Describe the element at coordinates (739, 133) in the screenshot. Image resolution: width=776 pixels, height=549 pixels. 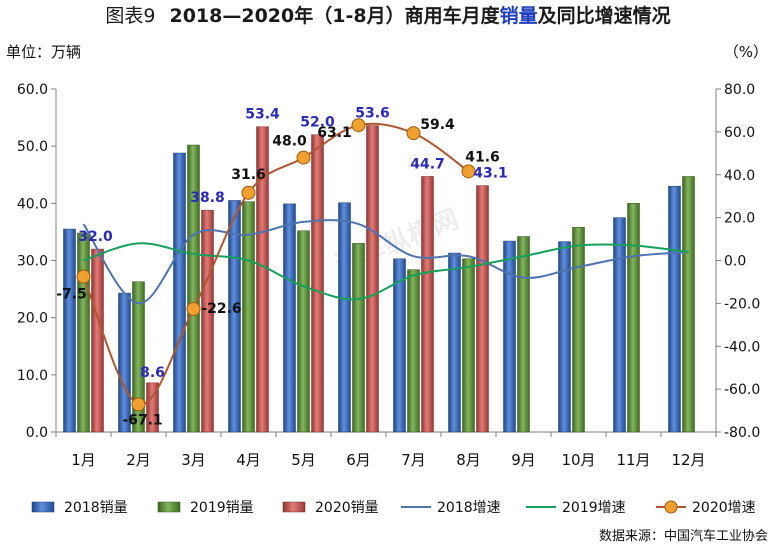
I see `right-tick-label: 60.0` at that location.